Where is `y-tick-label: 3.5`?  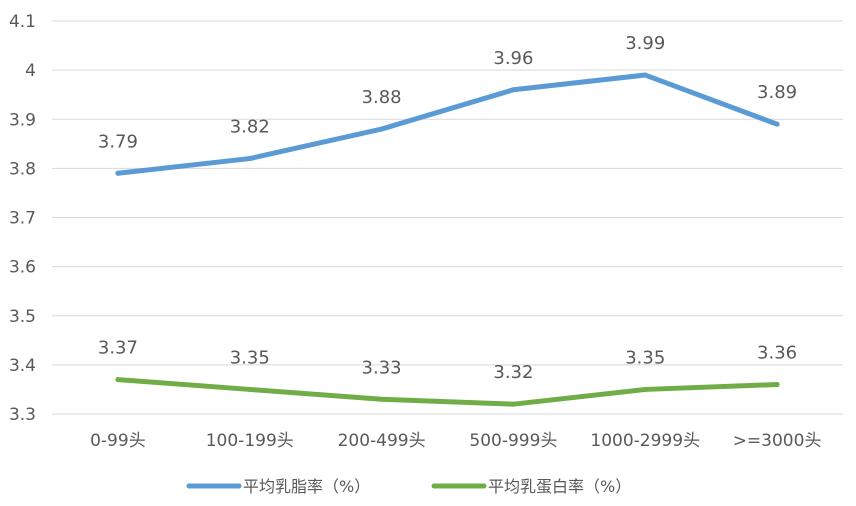
y-tick-label: 3.5 is located at coordinates (22, 317).